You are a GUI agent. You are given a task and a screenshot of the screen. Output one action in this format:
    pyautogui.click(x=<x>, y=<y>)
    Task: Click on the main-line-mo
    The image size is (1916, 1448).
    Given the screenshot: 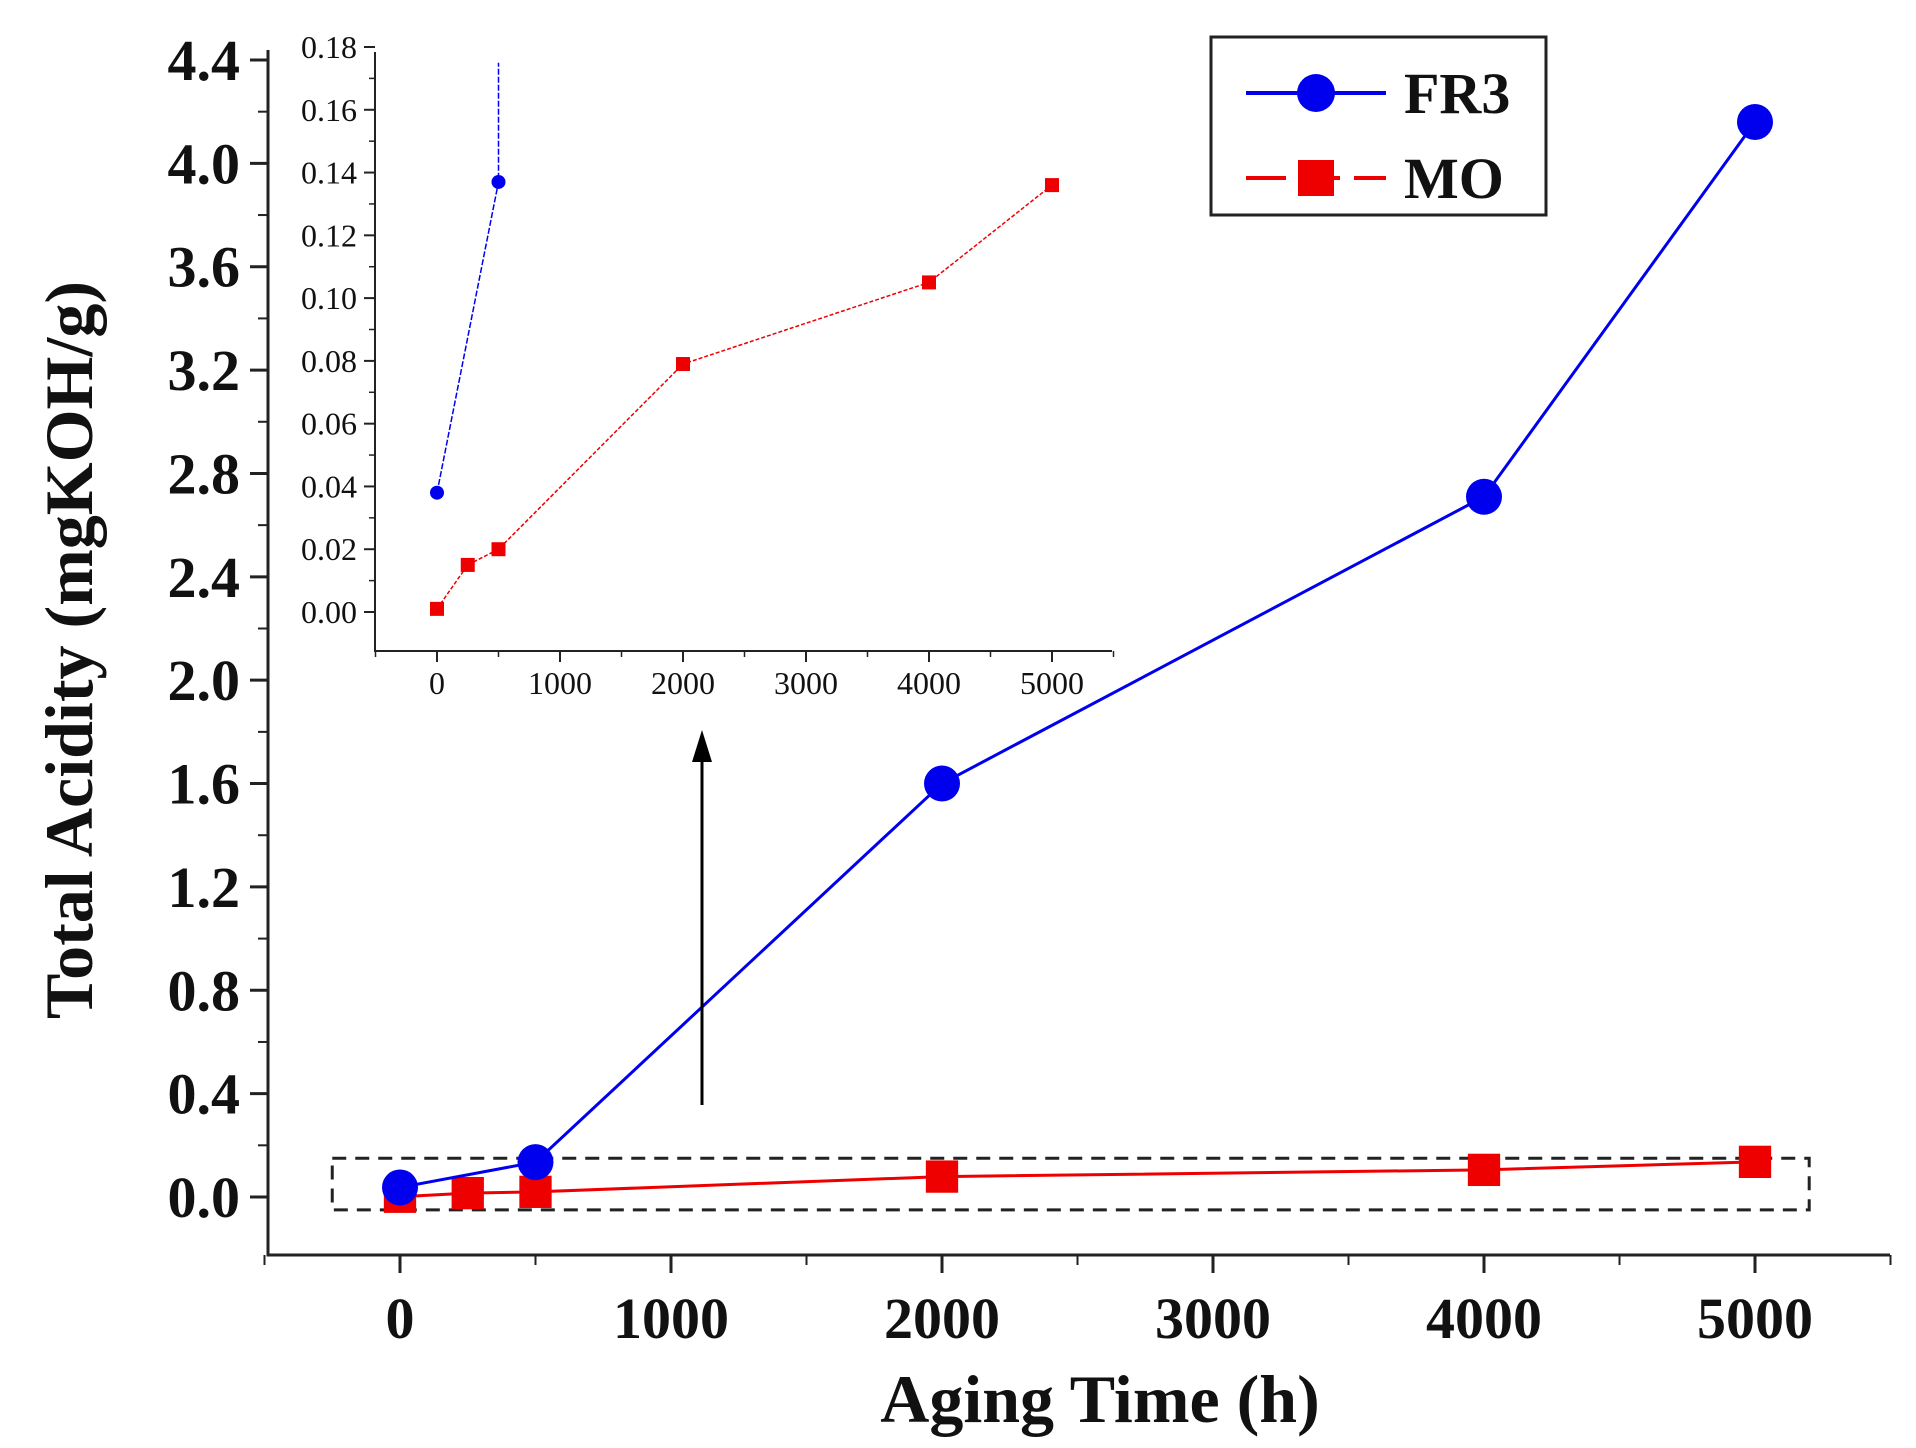 What is the action you would take?
    pyautogui.click(x=1077, y=1179)
    